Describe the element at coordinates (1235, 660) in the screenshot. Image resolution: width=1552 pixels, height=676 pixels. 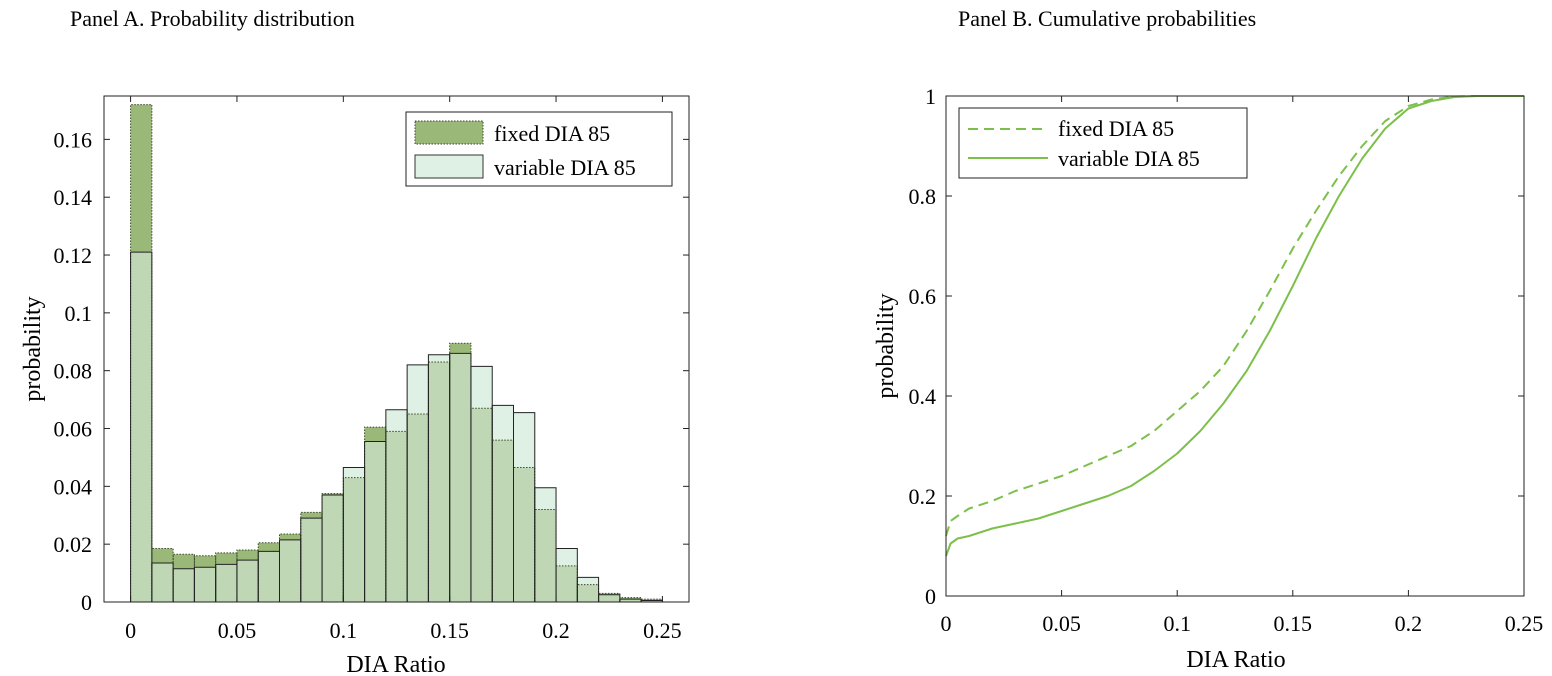
I see `panel-b-xlabel: DIA Ratio` at that location.